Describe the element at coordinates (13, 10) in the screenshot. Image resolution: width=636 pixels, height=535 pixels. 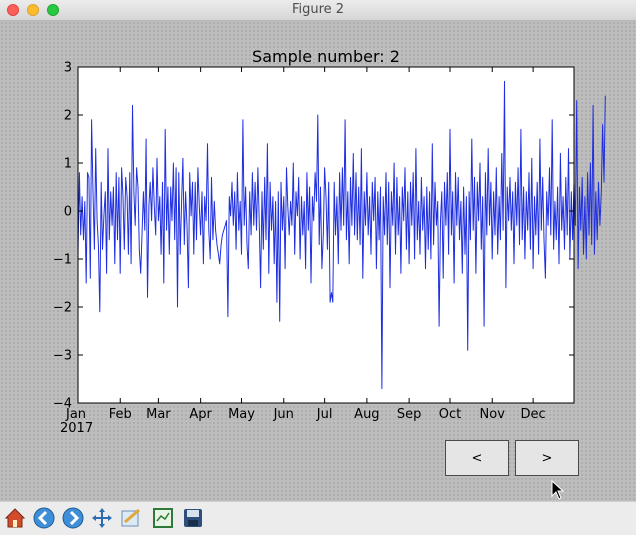
I see `close-window-button` at that location.